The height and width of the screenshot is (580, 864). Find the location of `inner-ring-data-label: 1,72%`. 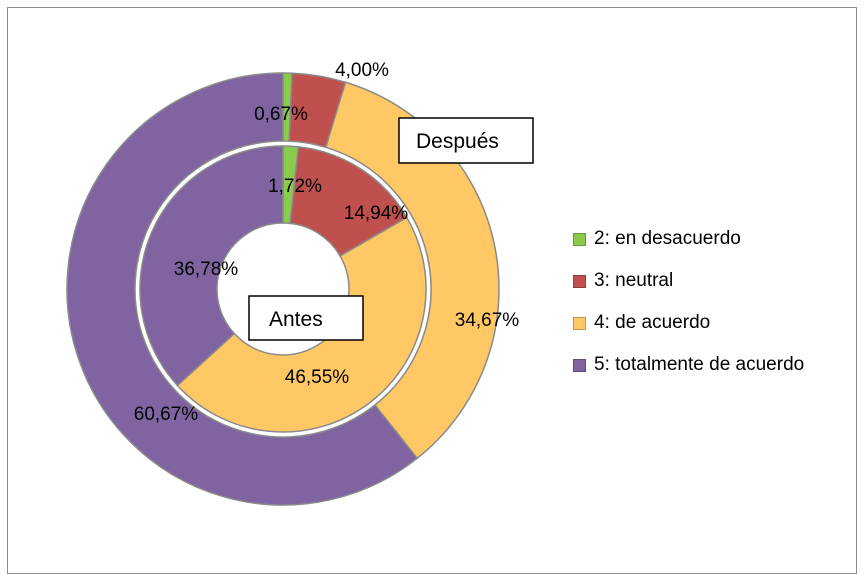

inner-ring-data-label: 1,72% is located at coordinates (295, 186).